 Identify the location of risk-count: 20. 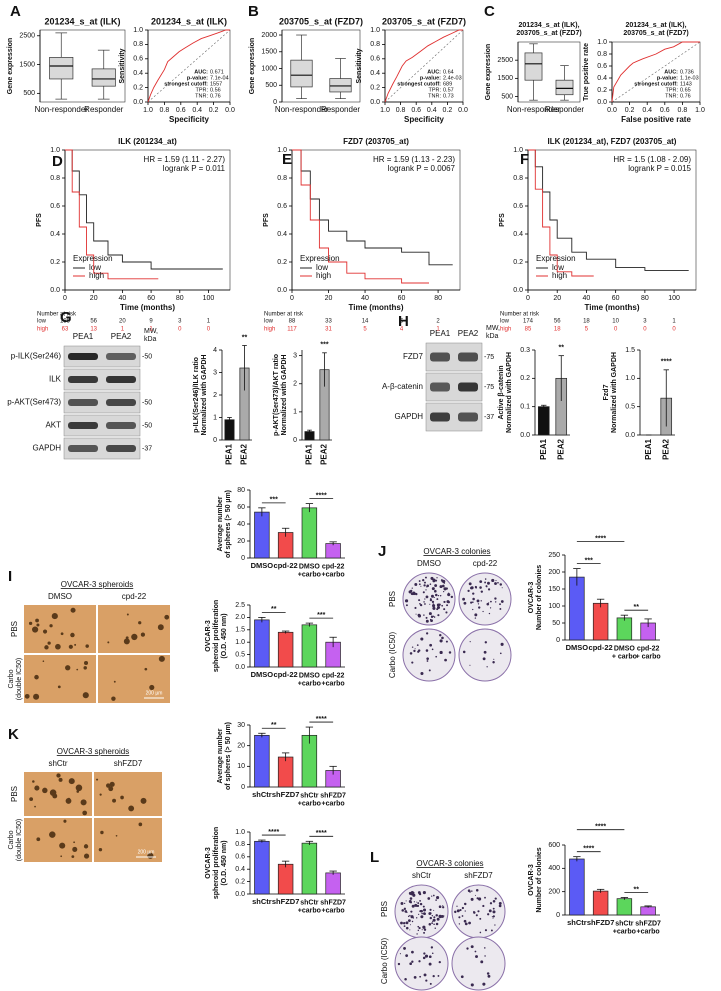
(122, 322).